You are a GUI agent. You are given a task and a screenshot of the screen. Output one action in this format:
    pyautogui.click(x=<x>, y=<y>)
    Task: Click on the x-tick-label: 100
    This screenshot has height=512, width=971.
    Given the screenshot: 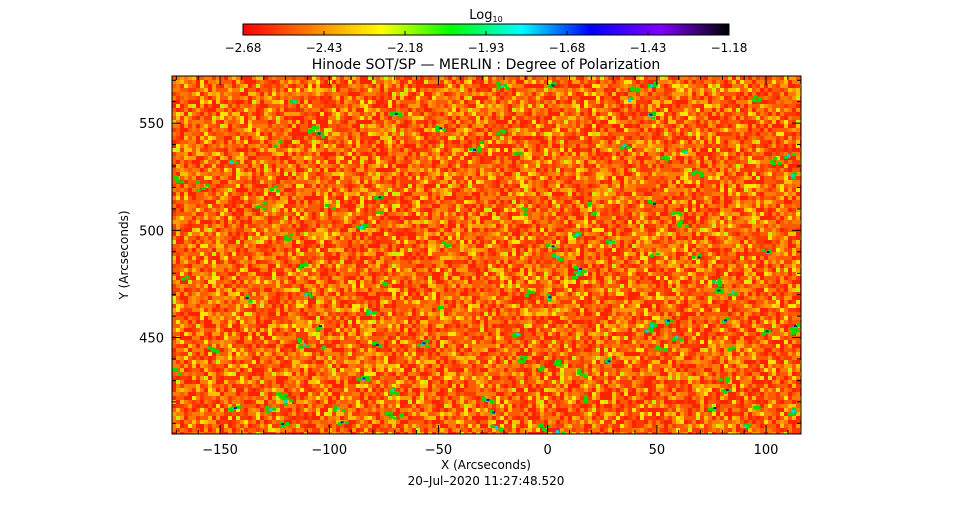 What is the action you would take?
    pyautogui.click(x=766, y=450)
    